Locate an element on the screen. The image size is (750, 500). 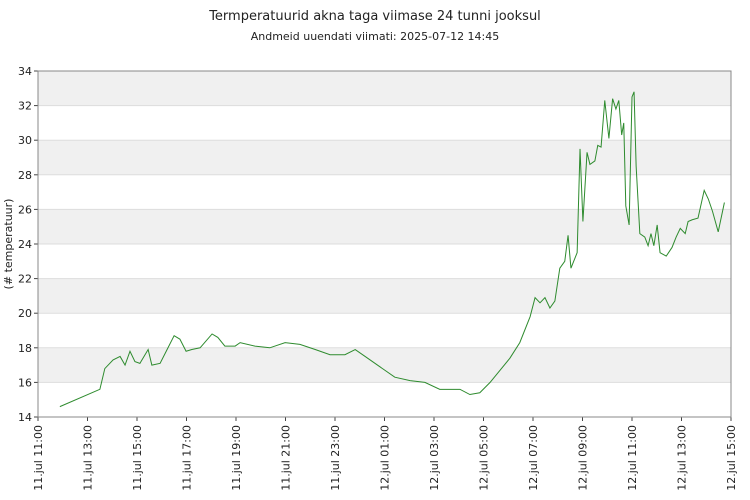
x-tick-label: 11.jul 13:00 is located at coordinates (88, 458).